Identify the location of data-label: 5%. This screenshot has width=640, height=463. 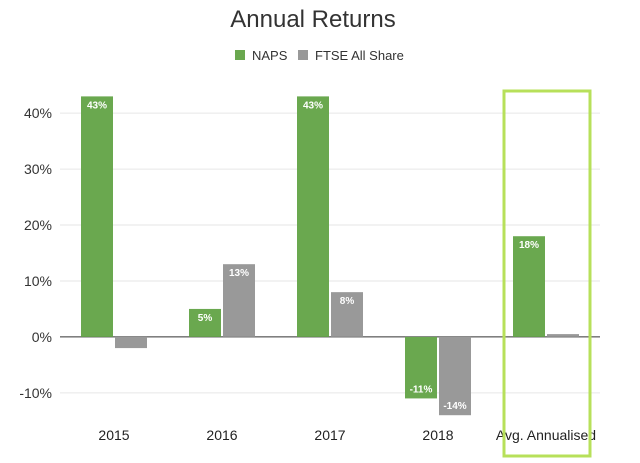
(205, 318).